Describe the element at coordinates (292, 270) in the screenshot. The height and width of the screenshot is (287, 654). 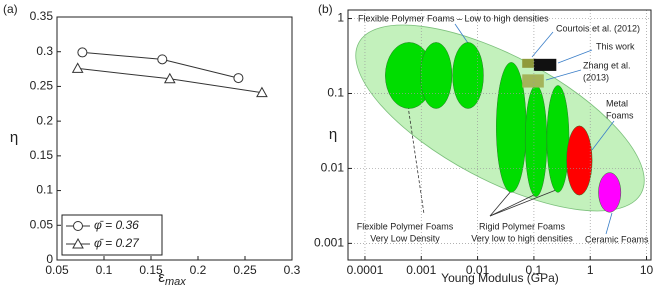
I see `x-tick-label: 0.3` at that location.